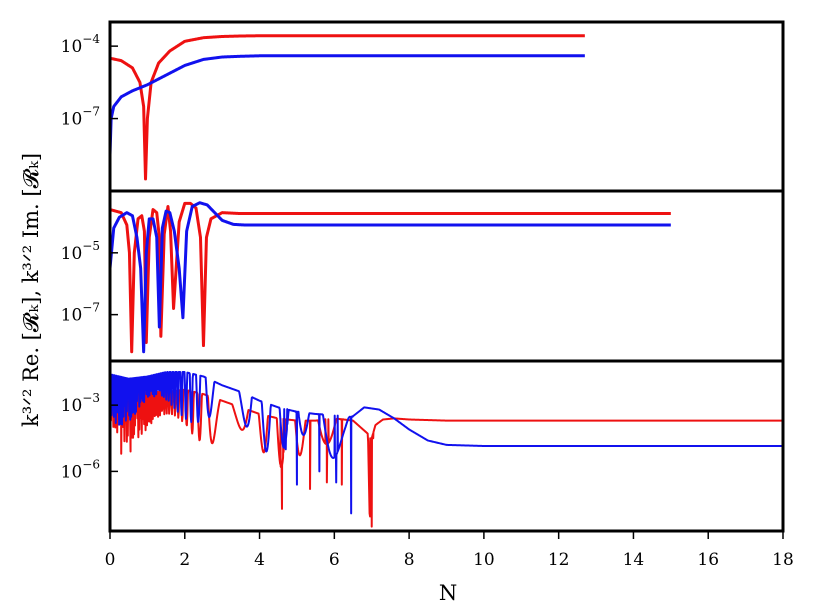  Describe the element at coordinates (91, 39) in the screenshot. I see `y-tick-exp: −4` at that location.